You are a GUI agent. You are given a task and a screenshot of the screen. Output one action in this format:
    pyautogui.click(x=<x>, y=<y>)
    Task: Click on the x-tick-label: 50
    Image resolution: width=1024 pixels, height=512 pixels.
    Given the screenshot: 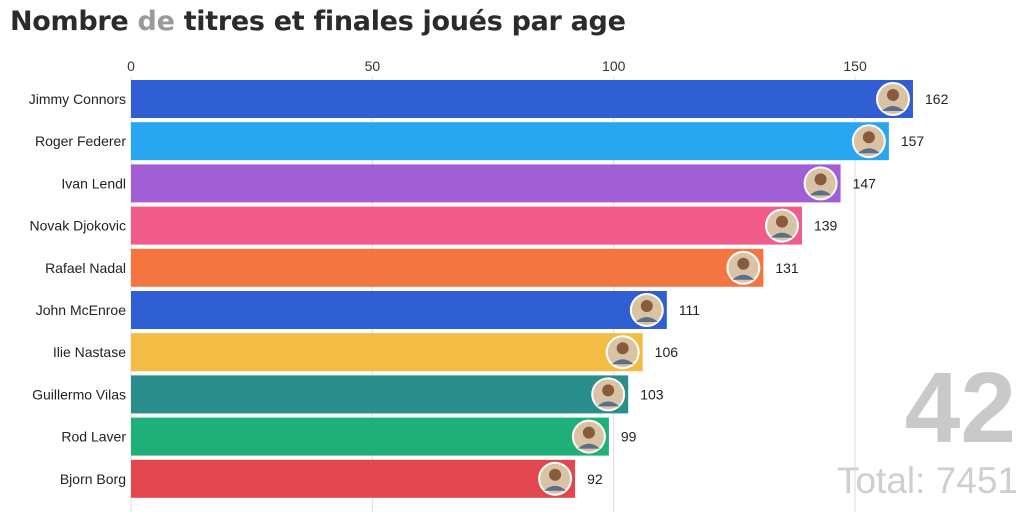 What is the action you would take?
    pyautogui.click(x=373, y=66)
    